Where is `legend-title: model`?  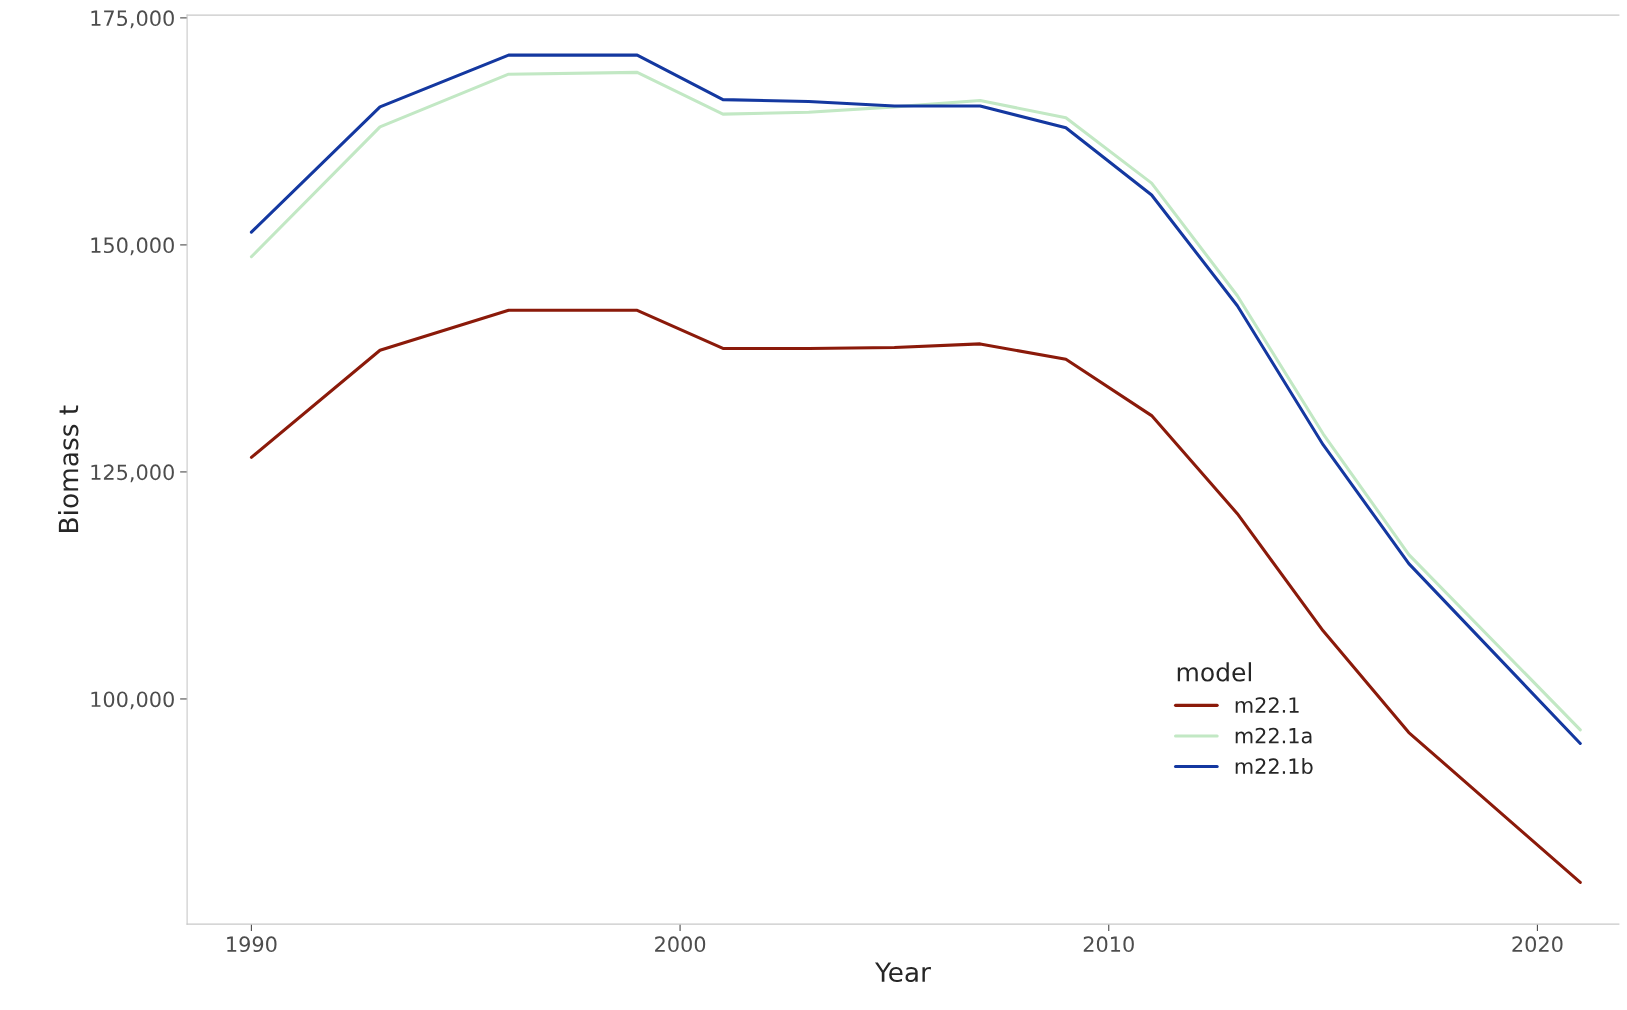 legend-title: model is located at coordinates (1214, 672).